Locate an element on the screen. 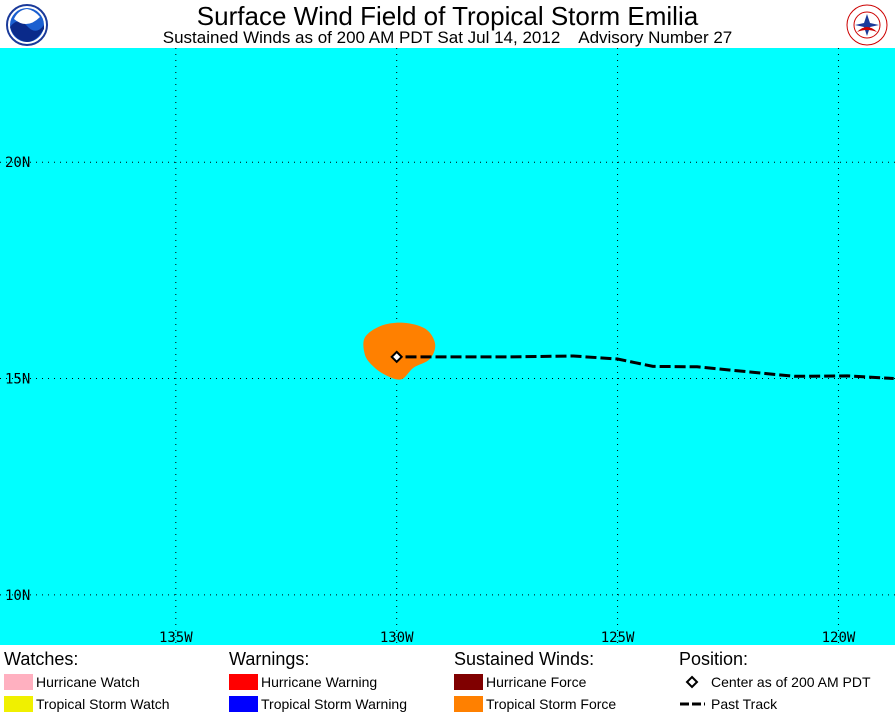  hurricane-watch-swatch is located at coordinates (18, 682).